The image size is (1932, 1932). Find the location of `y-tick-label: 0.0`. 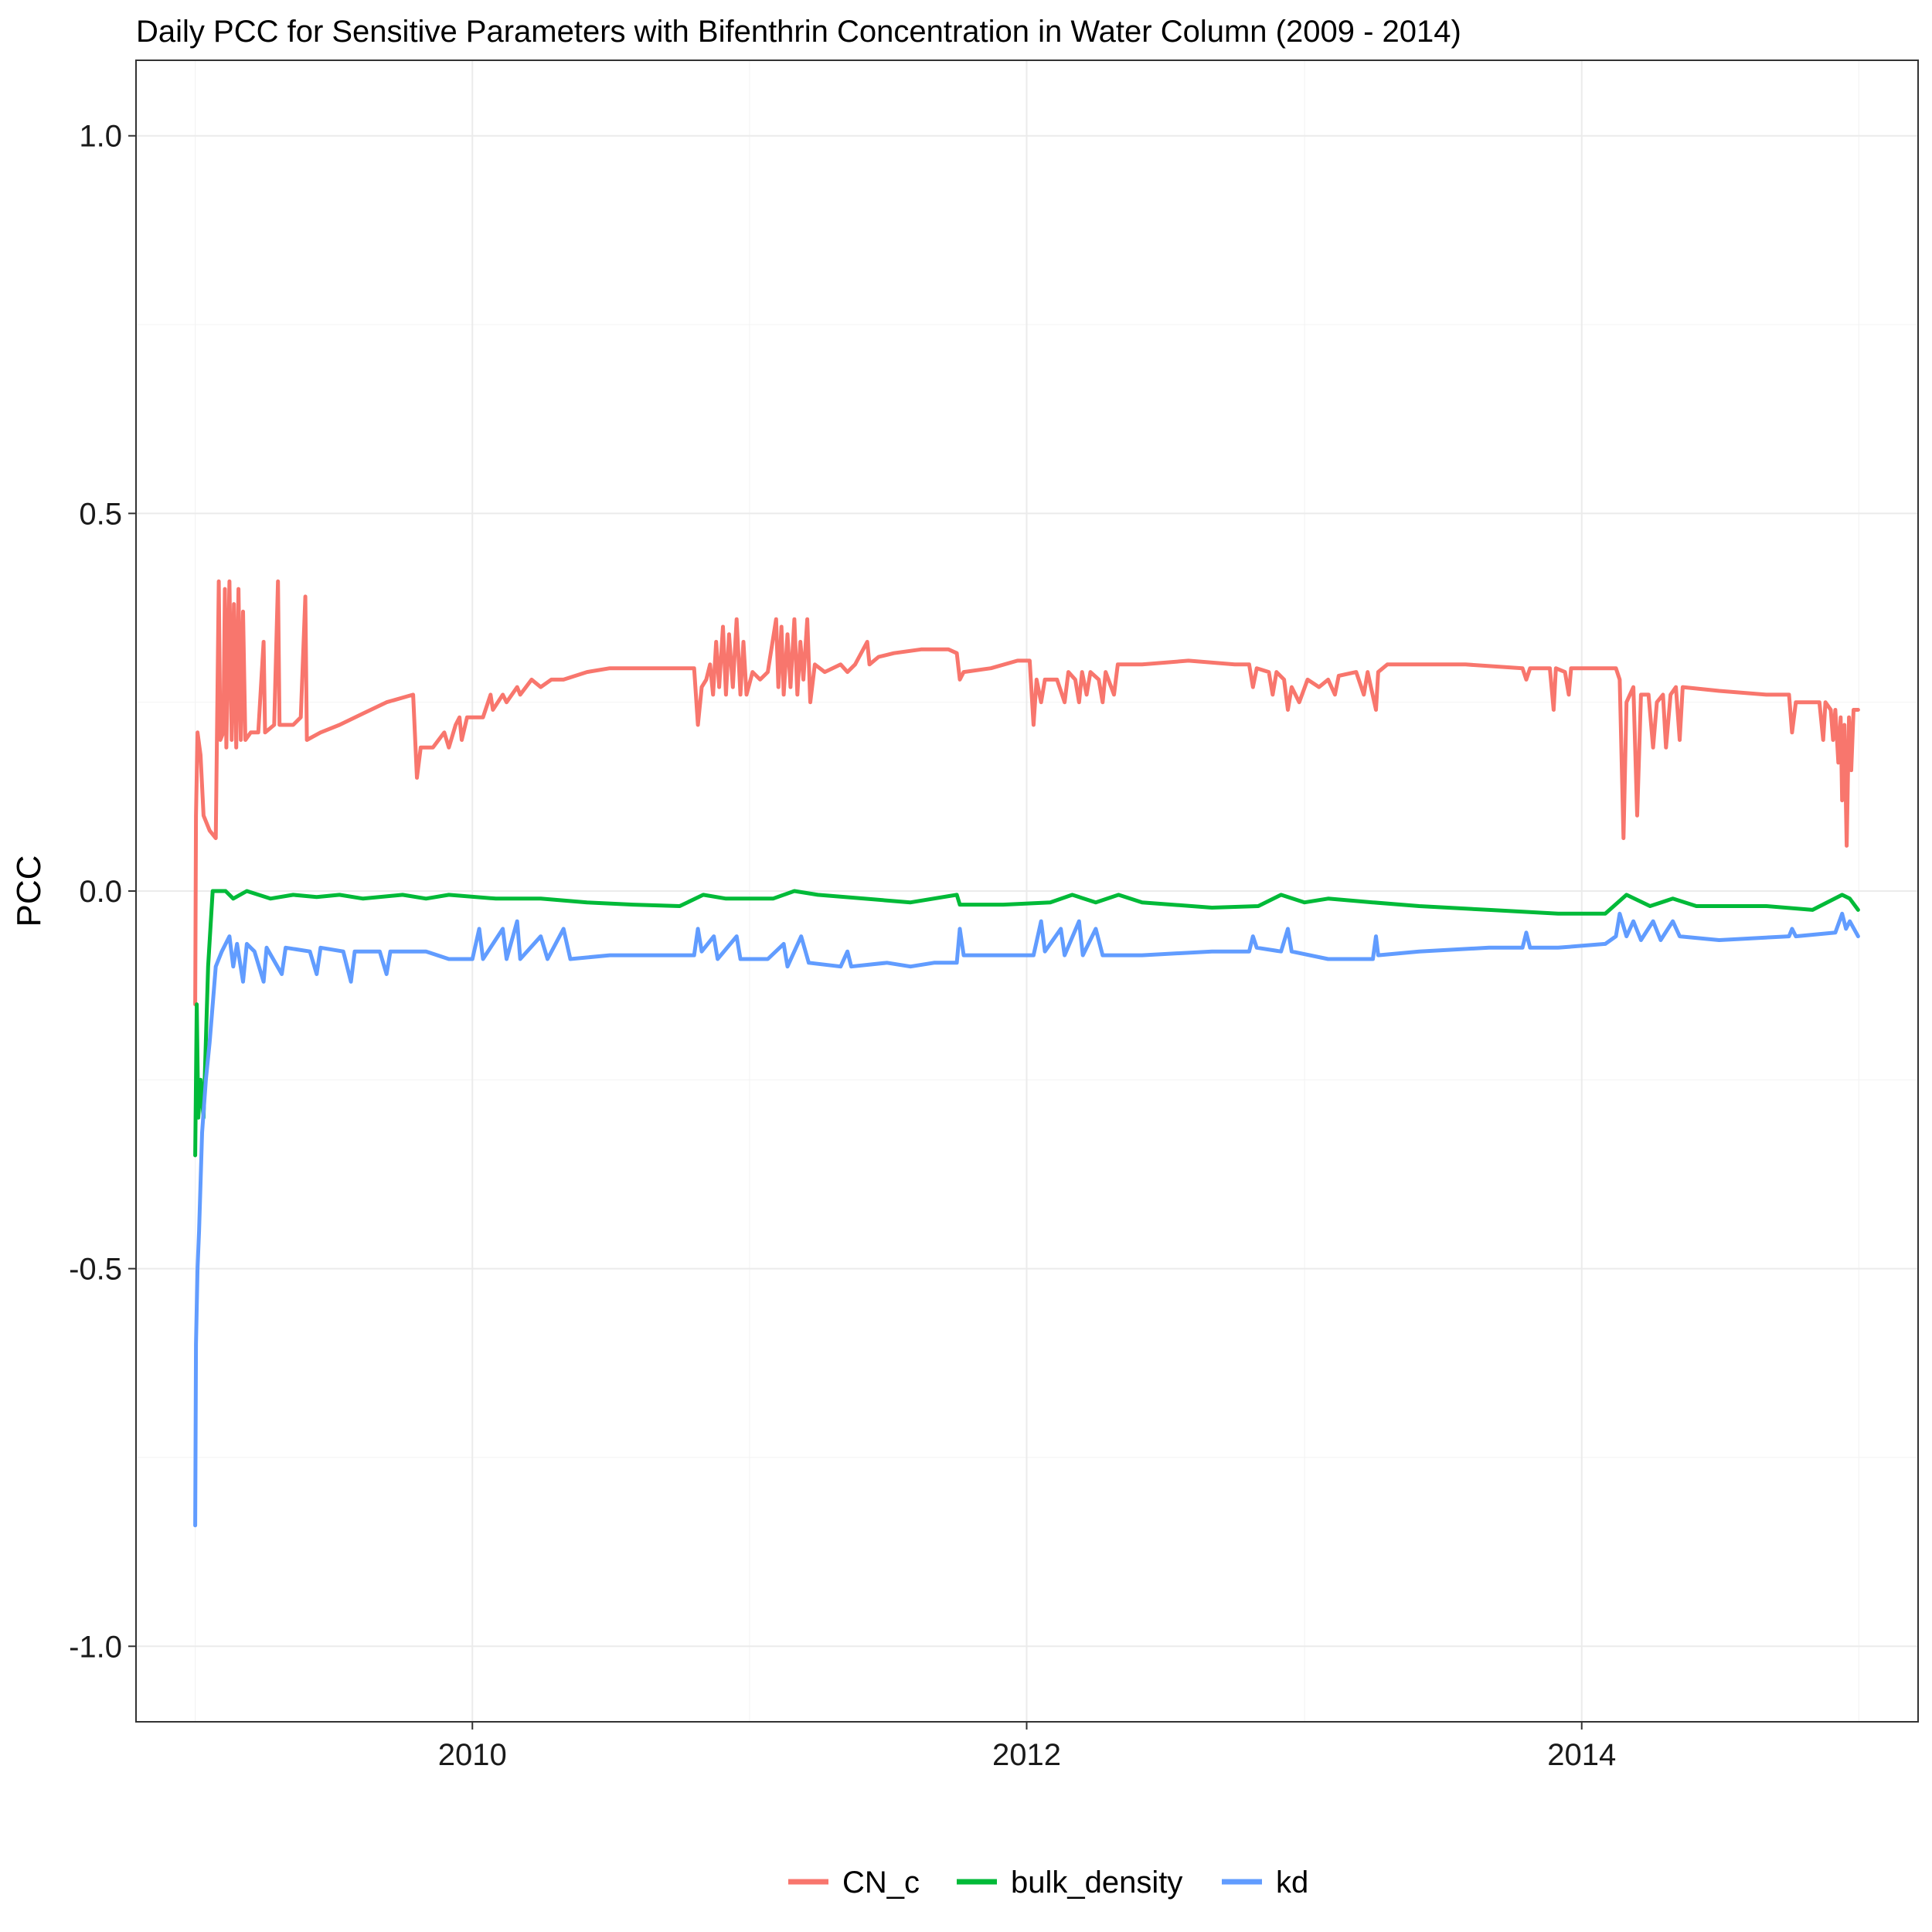

y-tick-label: 0.0 is located at coordinates (101, 892).